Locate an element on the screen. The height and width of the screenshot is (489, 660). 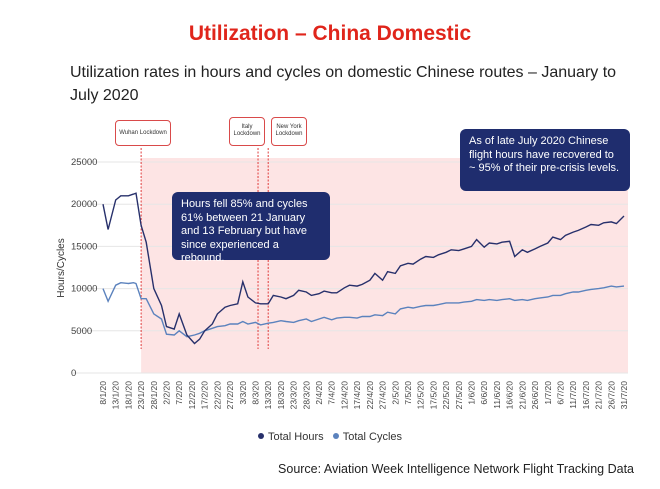
y-tick-label: 10000 is located at coordinates (84, 289).